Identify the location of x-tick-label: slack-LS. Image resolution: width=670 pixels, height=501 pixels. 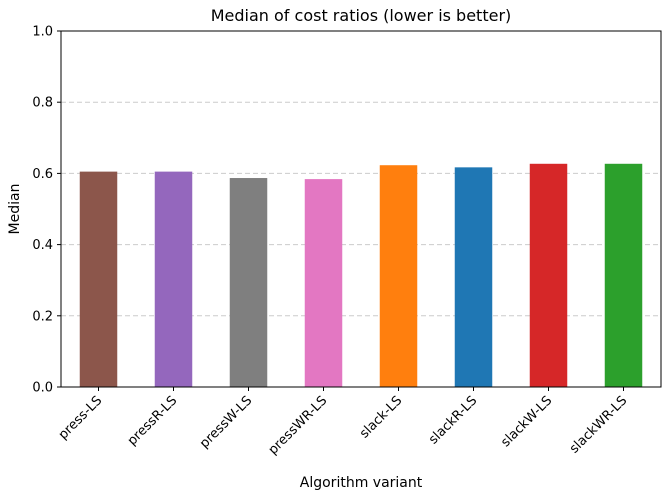
(381, 417).